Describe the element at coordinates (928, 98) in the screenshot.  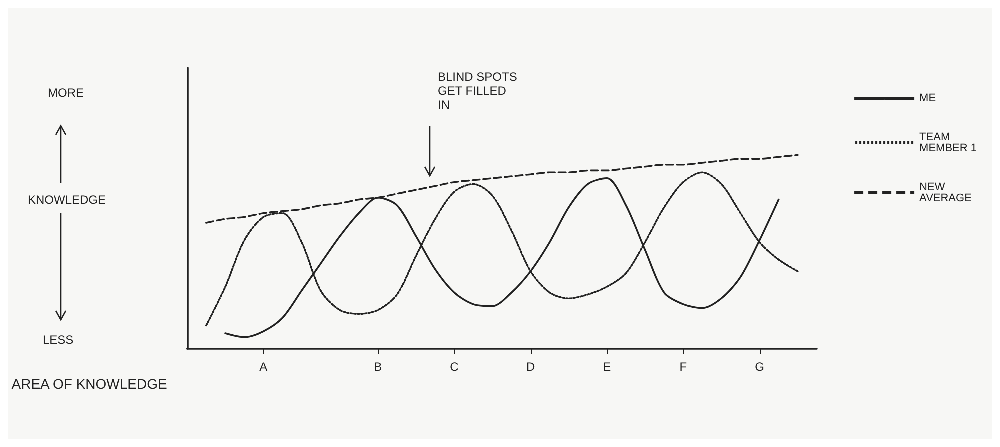
I see `legend-label: ME` at that location.